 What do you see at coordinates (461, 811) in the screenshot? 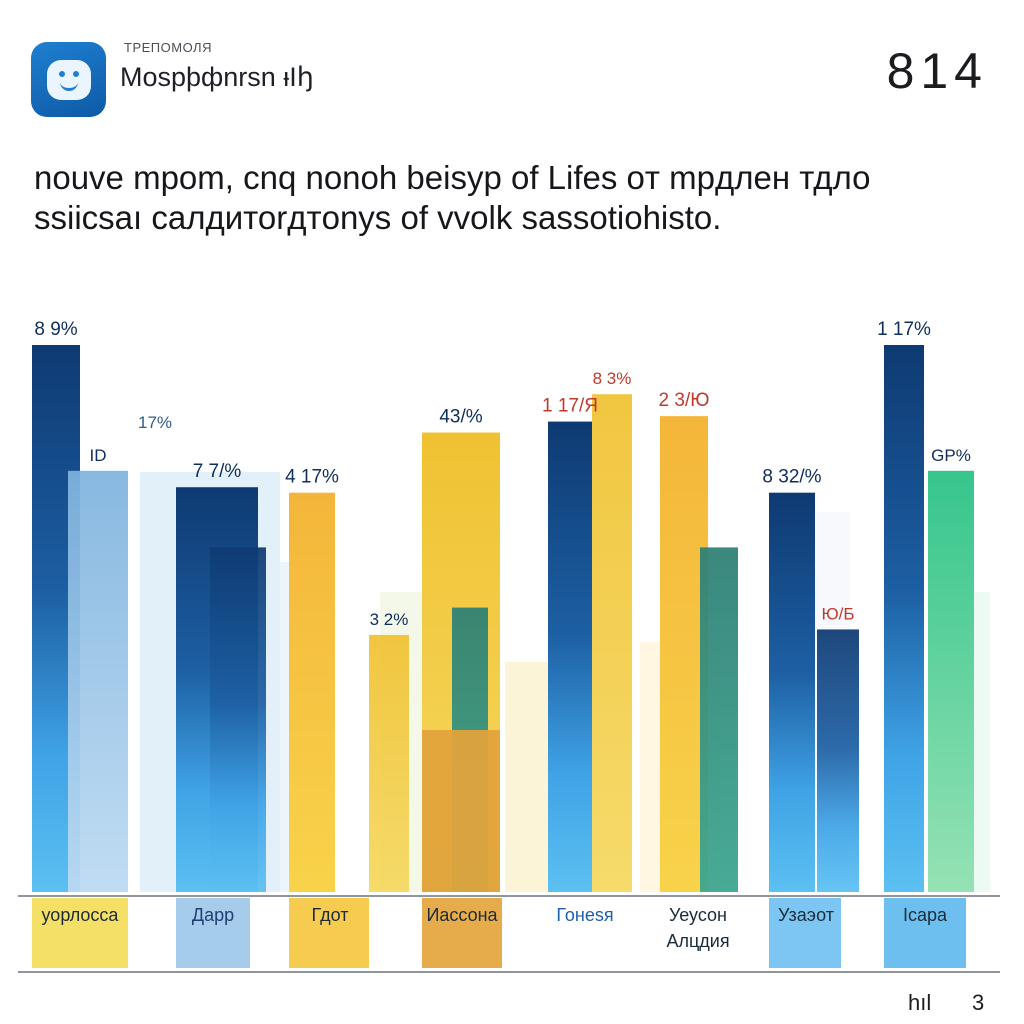
I see `bar-segment-orange` at bounding box center [461, 811].